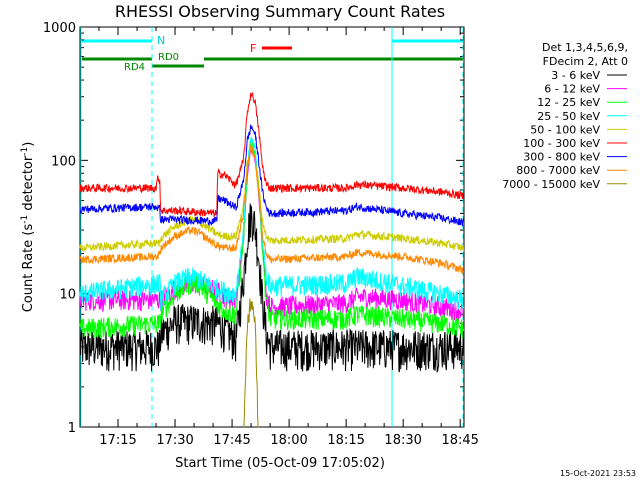 This screenshot has height=480, width=640. I want to click on legend-entry-label: 7000 - 15000 keV, so click(551, 184).